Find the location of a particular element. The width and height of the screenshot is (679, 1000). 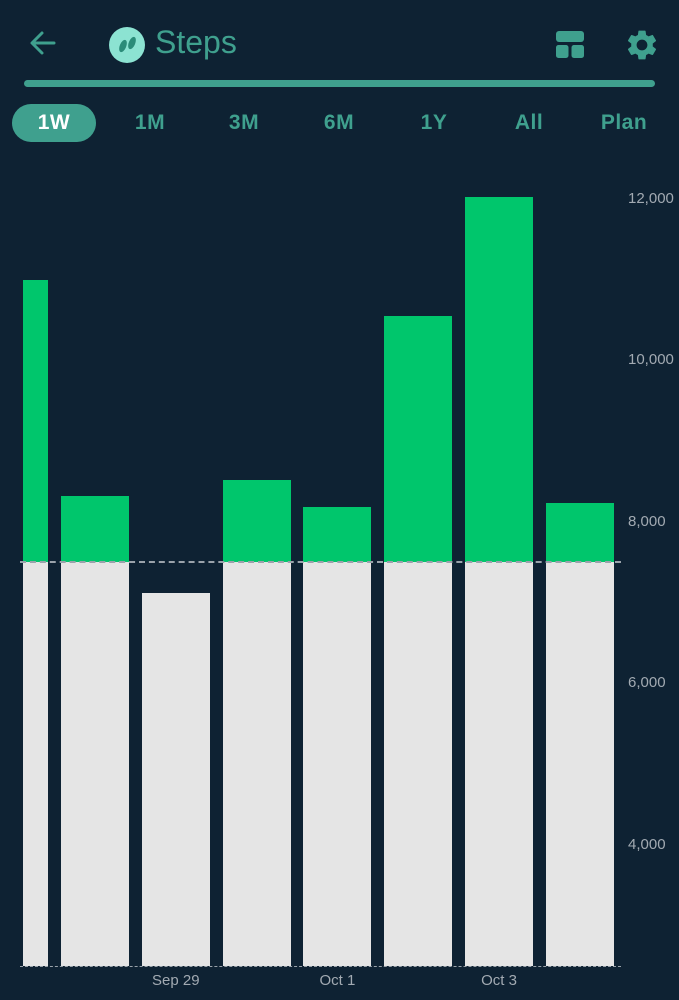

arrow-left-icon is located at coordinates (43, 43).